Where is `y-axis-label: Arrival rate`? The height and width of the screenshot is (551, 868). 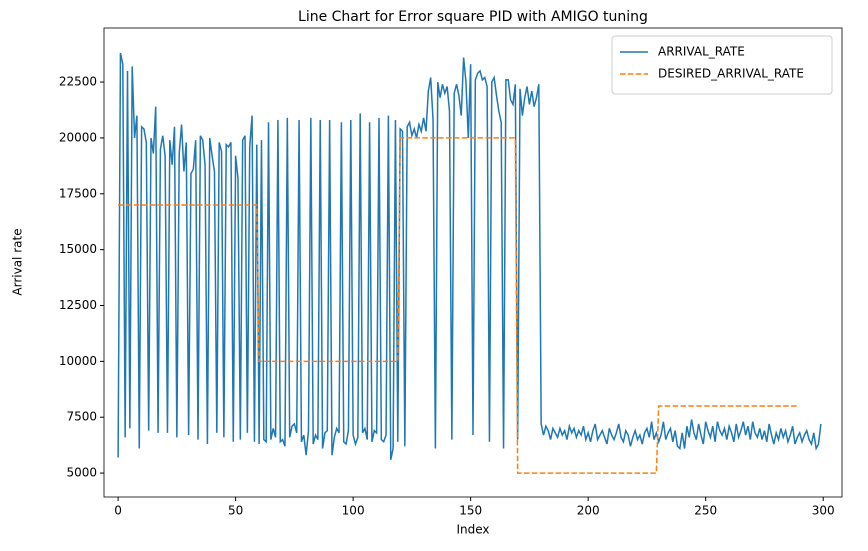 y-axis-label: Arrival rate is located at coordinates (18, 261).